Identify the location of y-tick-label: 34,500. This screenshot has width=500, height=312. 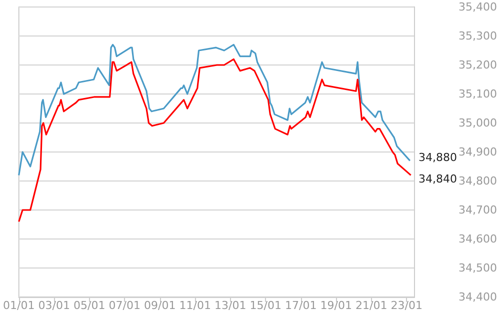
(478, 268).